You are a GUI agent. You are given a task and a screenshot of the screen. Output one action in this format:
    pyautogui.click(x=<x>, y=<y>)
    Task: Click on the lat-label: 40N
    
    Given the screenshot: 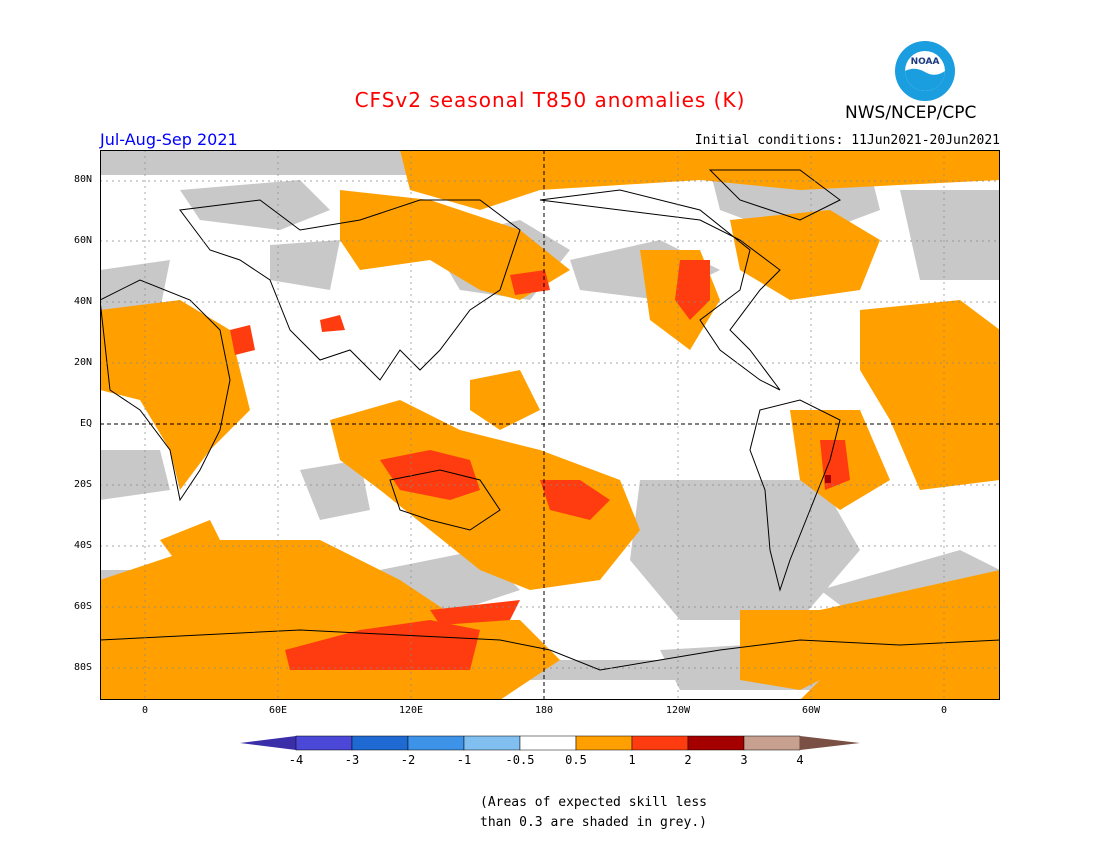 What is the action you would take?
    pyautogui.click(x=83, y=301)
    